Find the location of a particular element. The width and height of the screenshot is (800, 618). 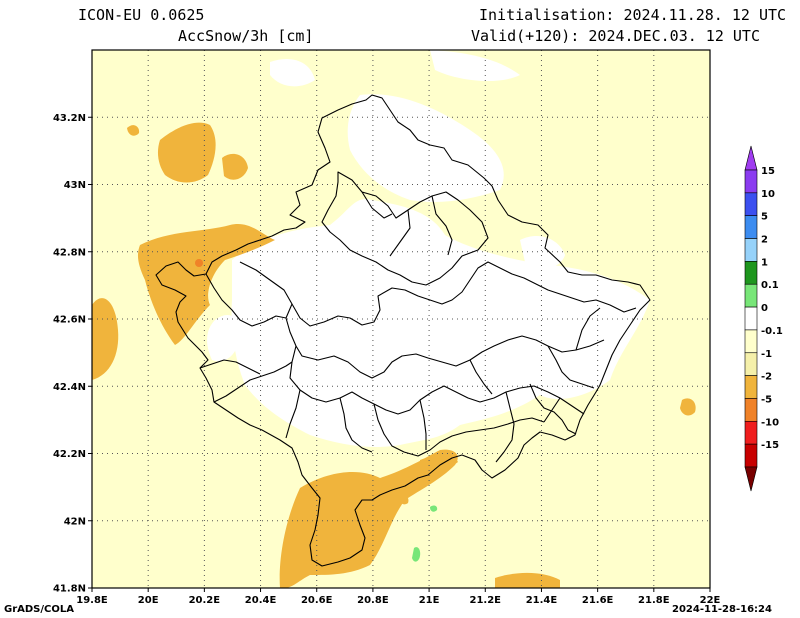

legend-label: 1 is located at coordinates (764, 262).